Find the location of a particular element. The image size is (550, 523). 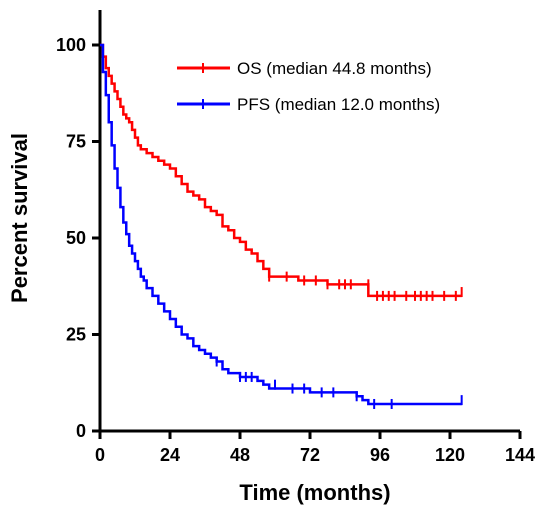

x-tick-label: 48 is located at coordinates (240, 455).